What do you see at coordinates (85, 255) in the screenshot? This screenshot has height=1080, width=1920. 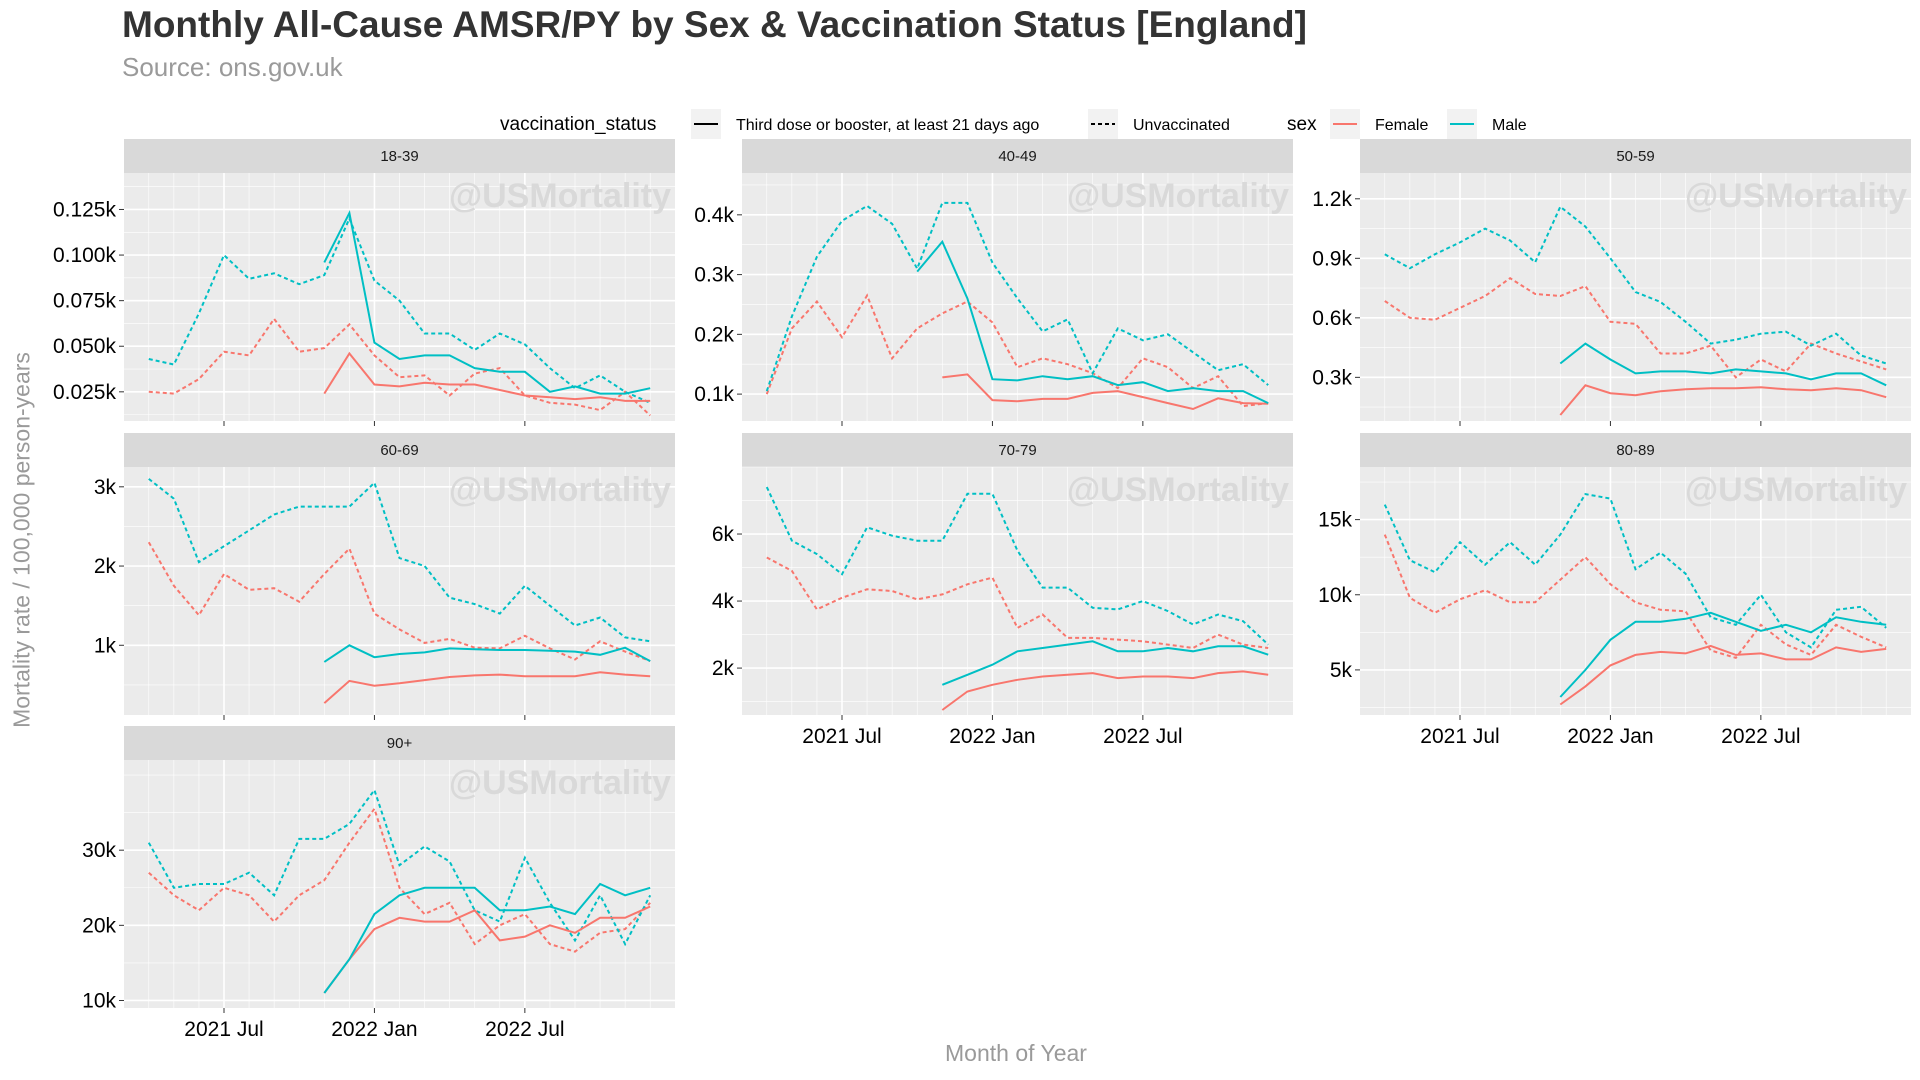 I see `y-tick-label: 0.100k` at bounding box center [85, 255].